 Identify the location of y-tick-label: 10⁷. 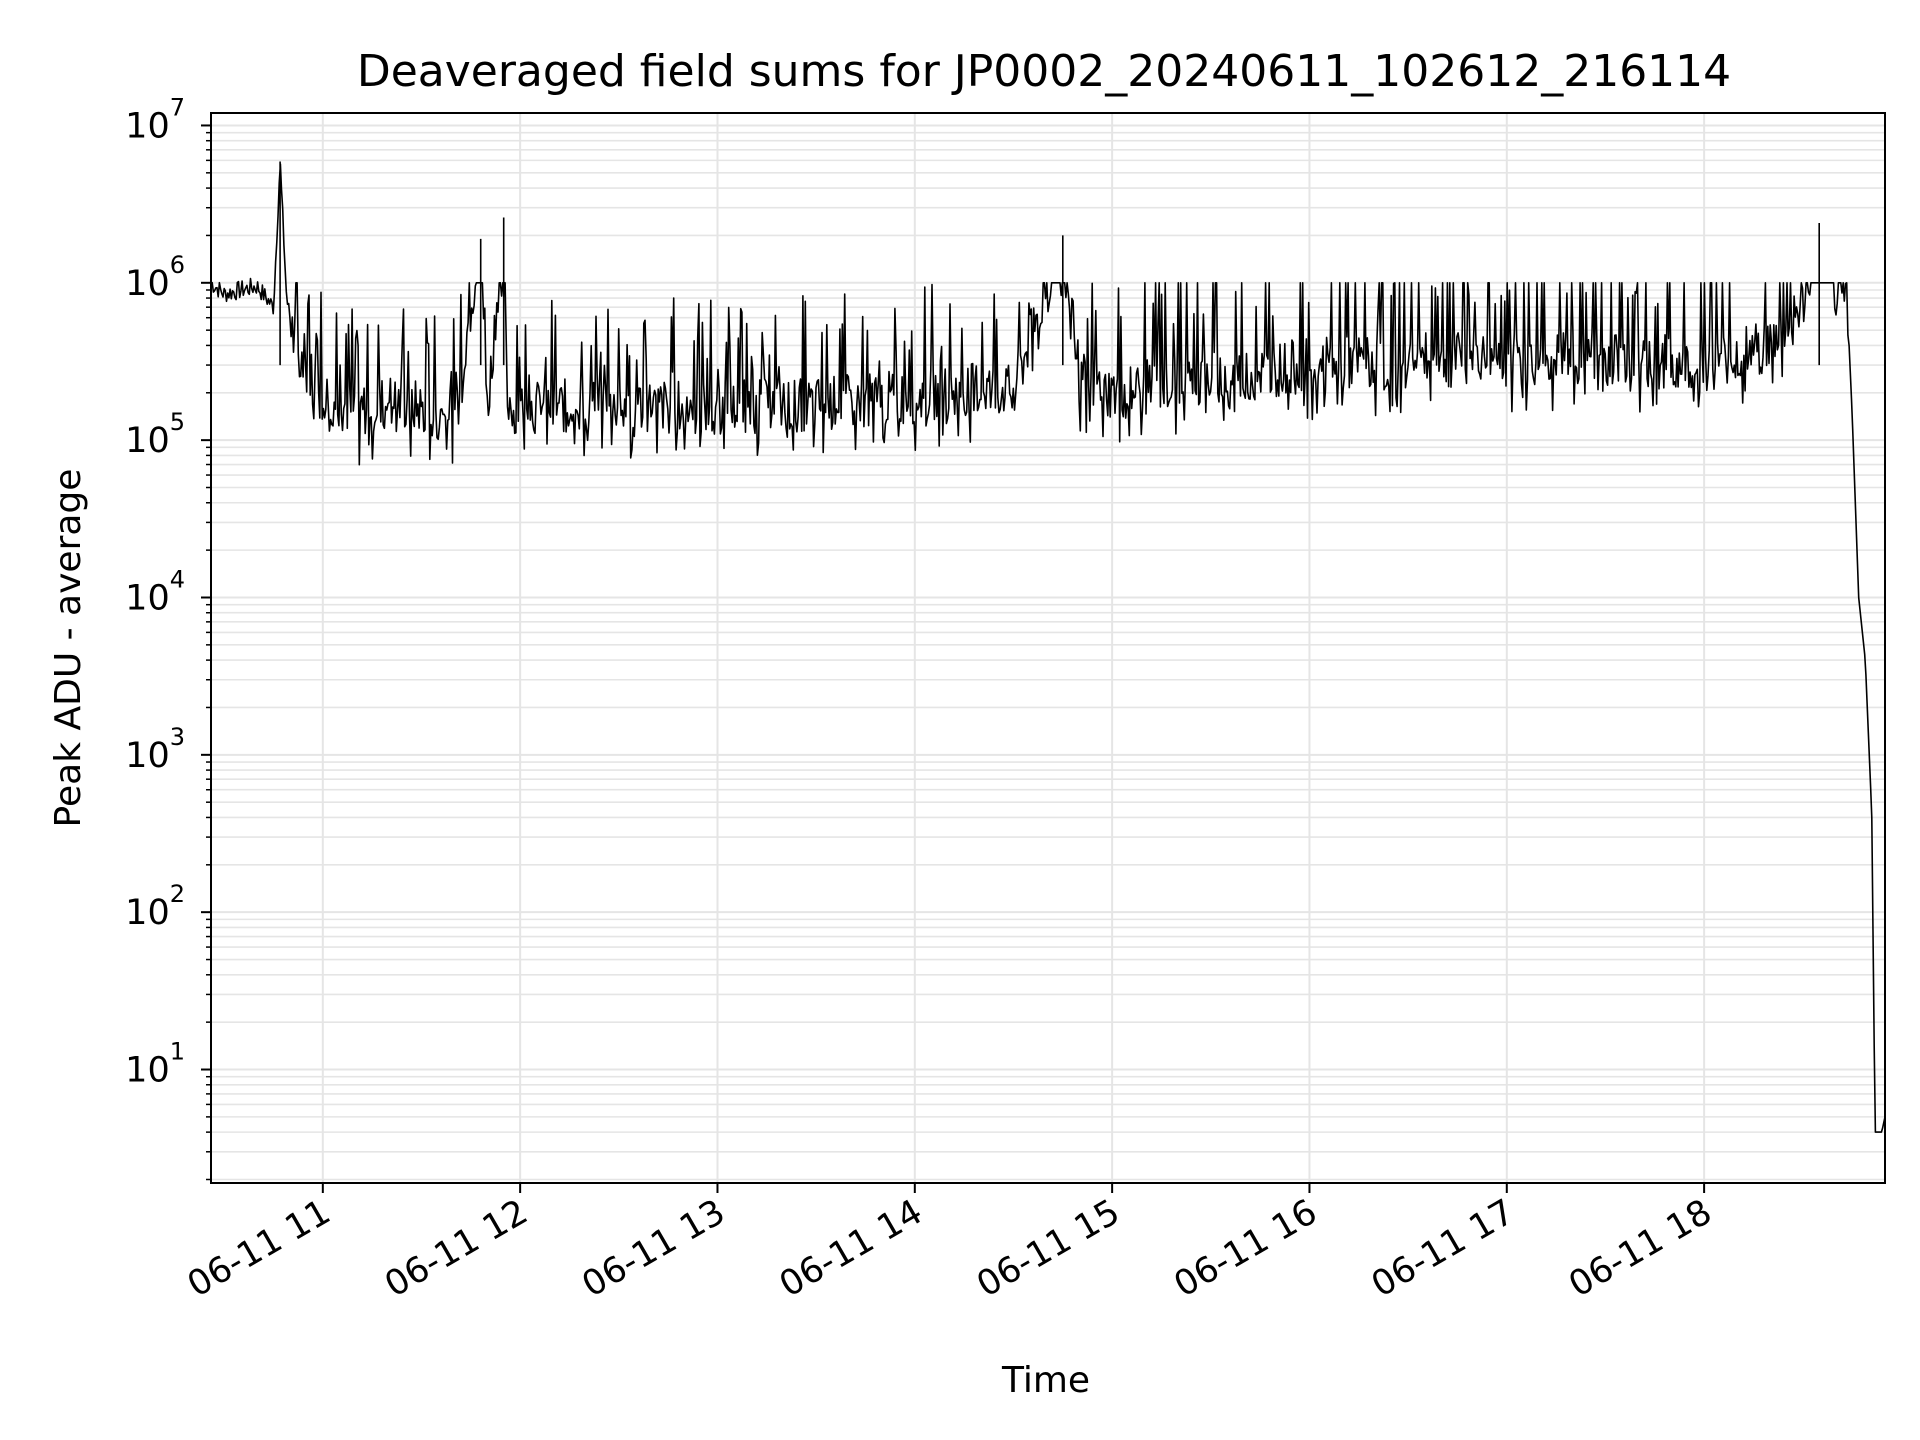
(155, 119).